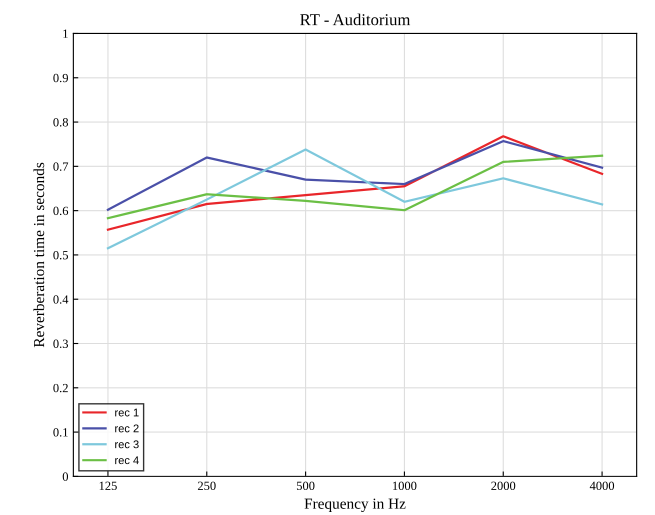 This screenshot has width=655, height=515. What do you see at coordinates (65, 476) in the screenshot?
I see `y-tick-label: 0` at bounding box center [65, 476].